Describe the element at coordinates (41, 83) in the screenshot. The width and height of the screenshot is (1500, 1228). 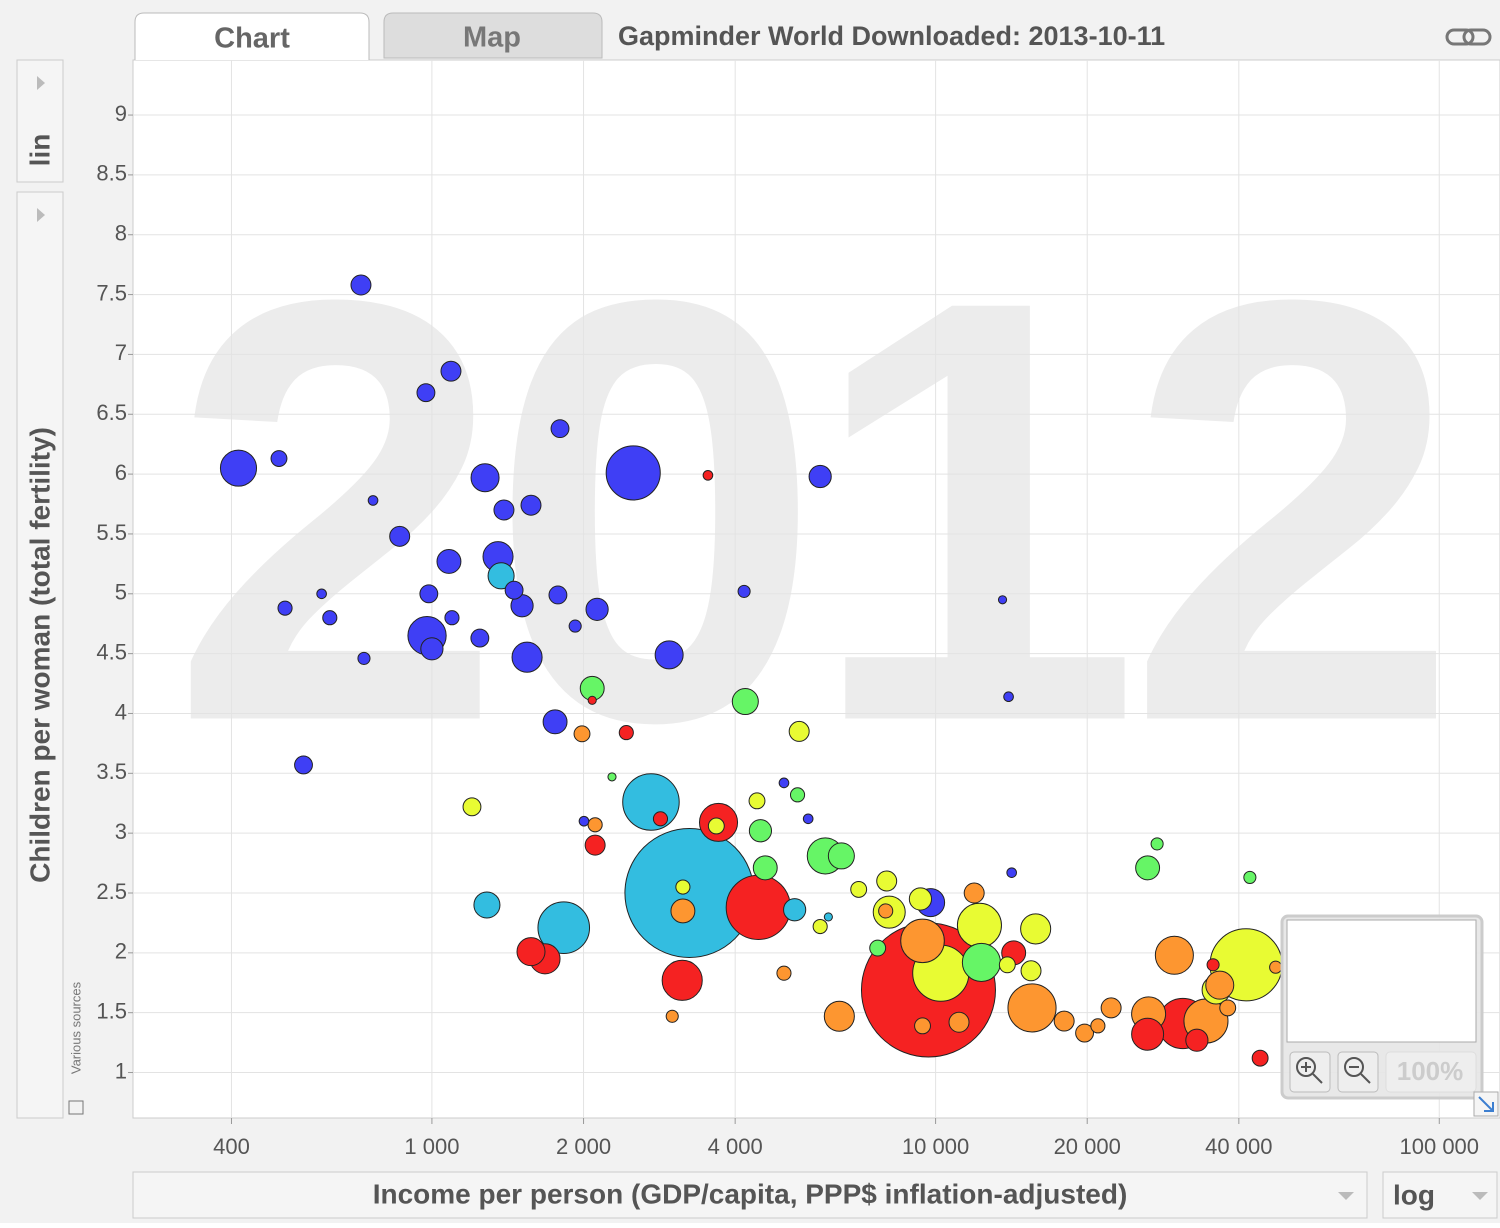
I see `y-scale-arrow` at that location.